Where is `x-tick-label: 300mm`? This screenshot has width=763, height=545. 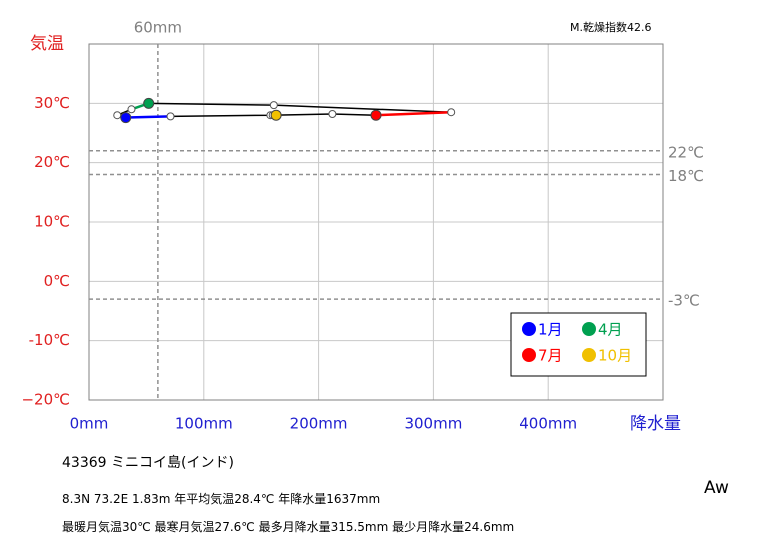 x-tick-label: 300mm is located at coordinates (433, 424).